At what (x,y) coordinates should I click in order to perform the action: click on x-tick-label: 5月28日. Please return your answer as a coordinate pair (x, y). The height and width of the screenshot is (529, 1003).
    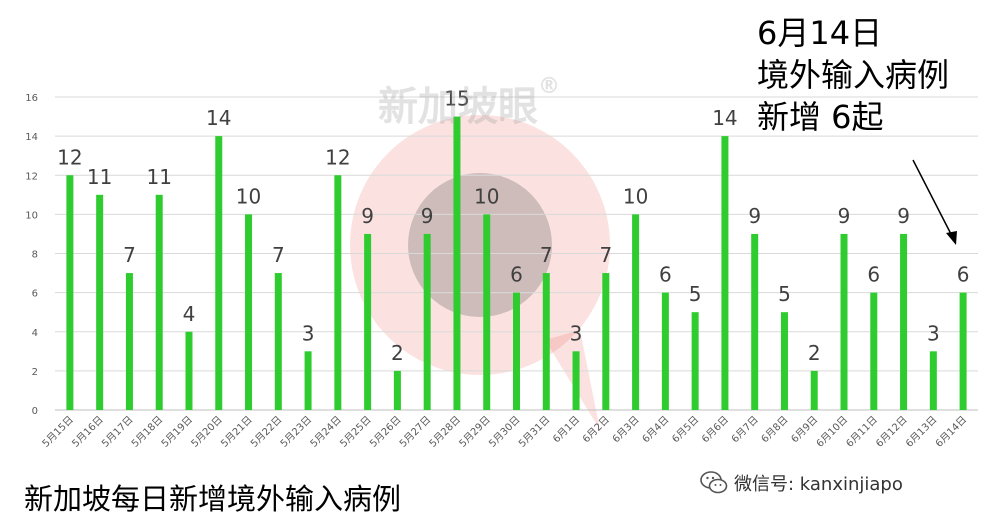
    Looking at the image, I should click on (445, 432).